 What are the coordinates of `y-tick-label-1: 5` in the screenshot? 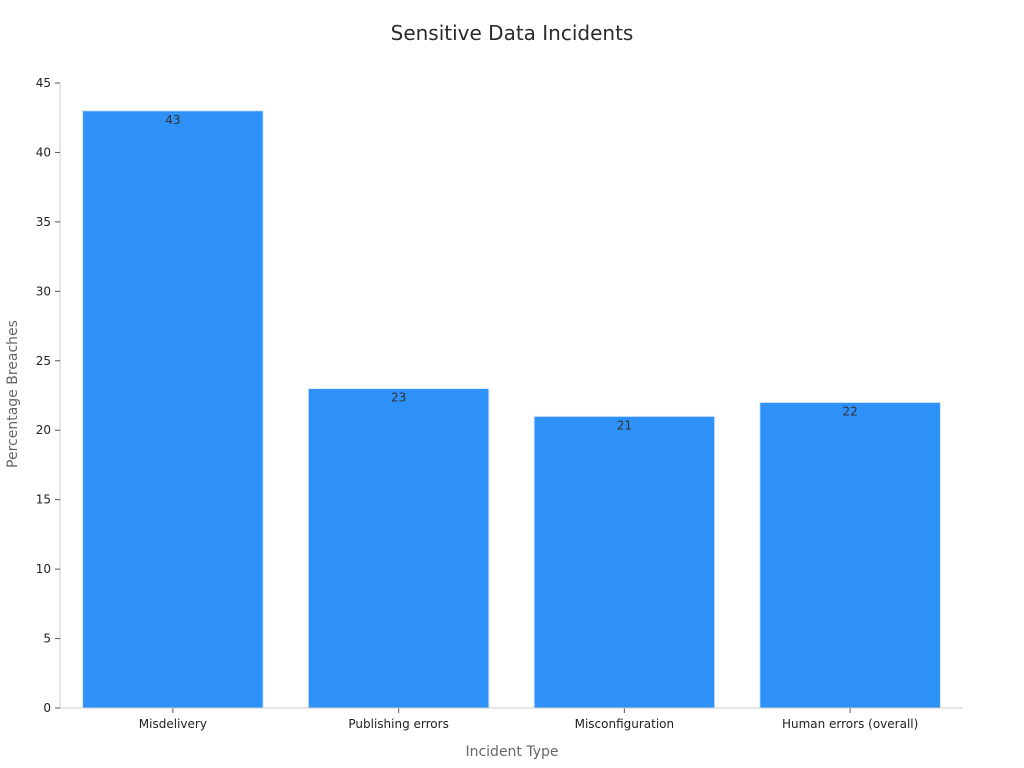 It's located at (47, 639).